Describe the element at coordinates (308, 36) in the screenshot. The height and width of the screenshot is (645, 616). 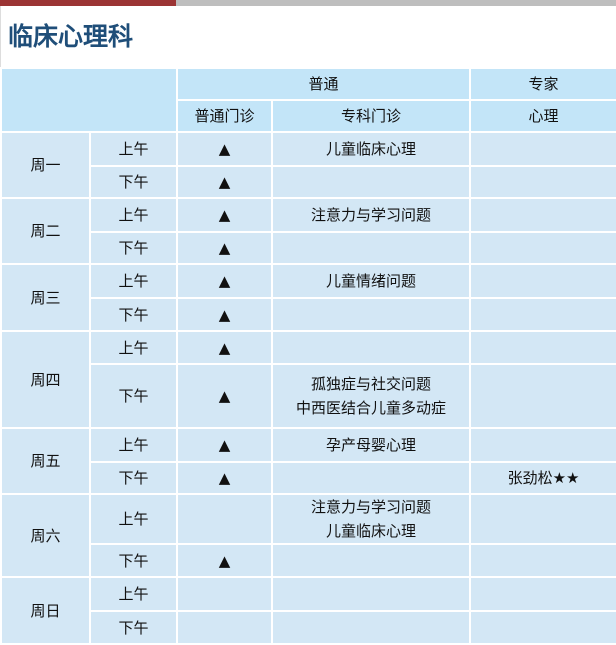
I see `page-title: 临床心理科` at that location.